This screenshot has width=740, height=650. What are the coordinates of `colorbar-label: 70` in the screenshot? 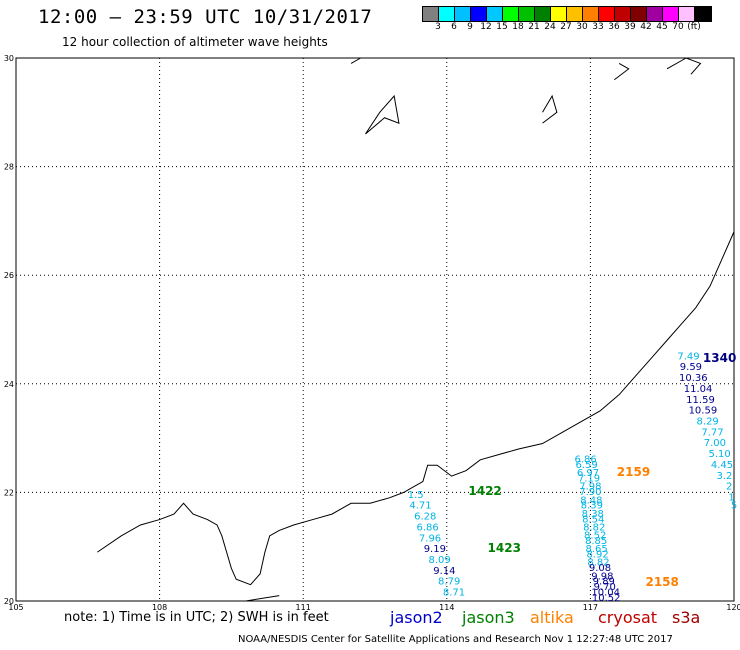 It's located at (678, 27).